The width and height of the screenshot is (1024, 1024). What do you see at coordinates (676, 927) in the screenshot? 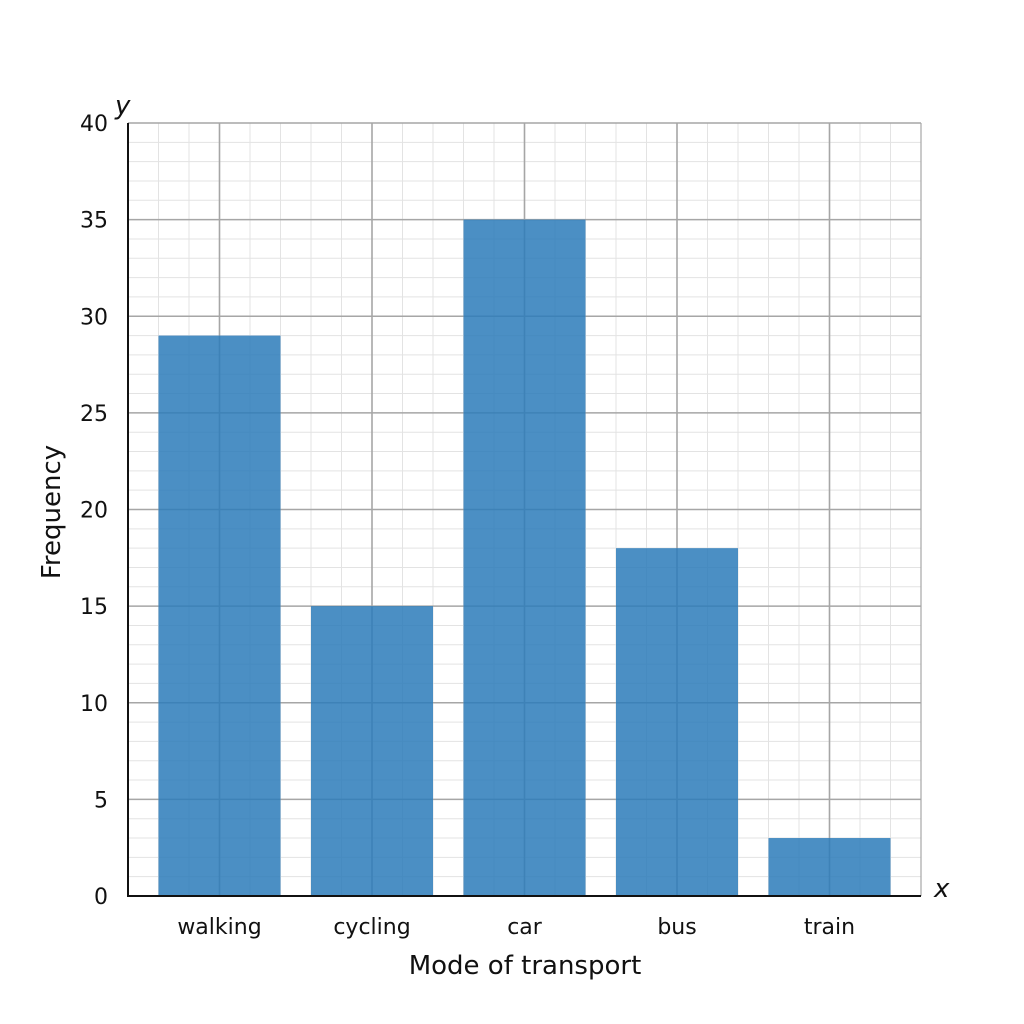
I see `x-tick-label: bus` at bounding box center [676, 927].